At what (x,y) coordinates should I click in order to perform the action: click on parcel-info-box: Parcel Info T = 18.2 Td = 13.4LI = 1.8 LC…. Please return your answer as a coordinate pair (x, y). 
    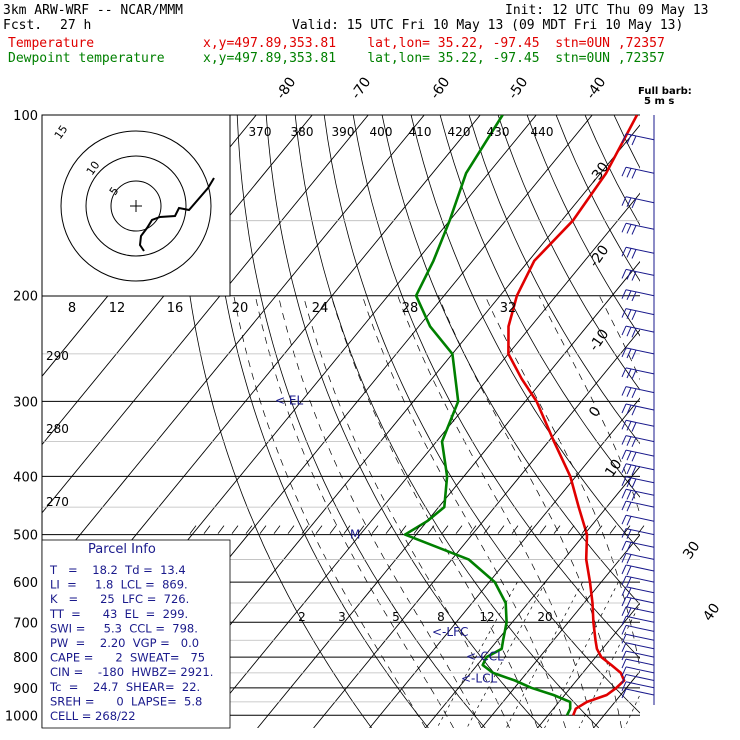
    Looking at the image, I should click on (136, 634).